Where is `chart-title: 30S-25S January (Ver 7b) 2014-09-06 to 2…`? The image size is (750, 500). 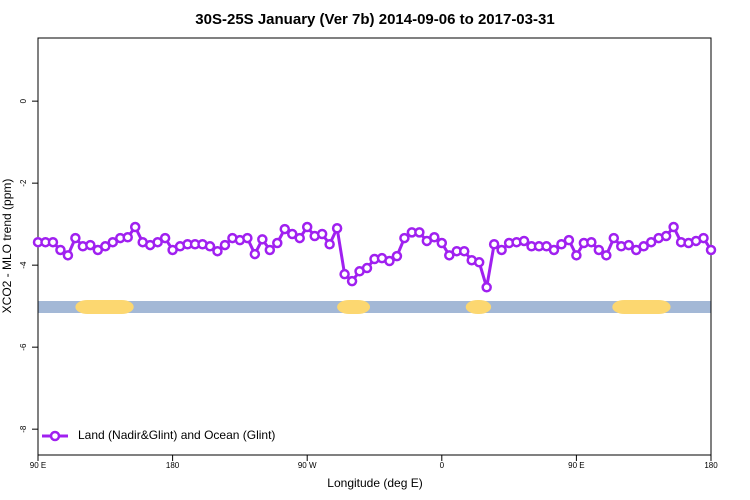 chart-title: 30S-25S January (Ver 7b) 2014-09-06 to 2… is located at coordinates (374, 19).